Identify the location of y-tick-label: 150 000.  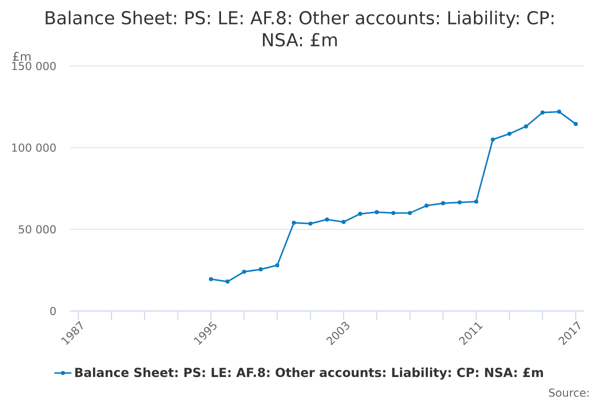
(34, 66).